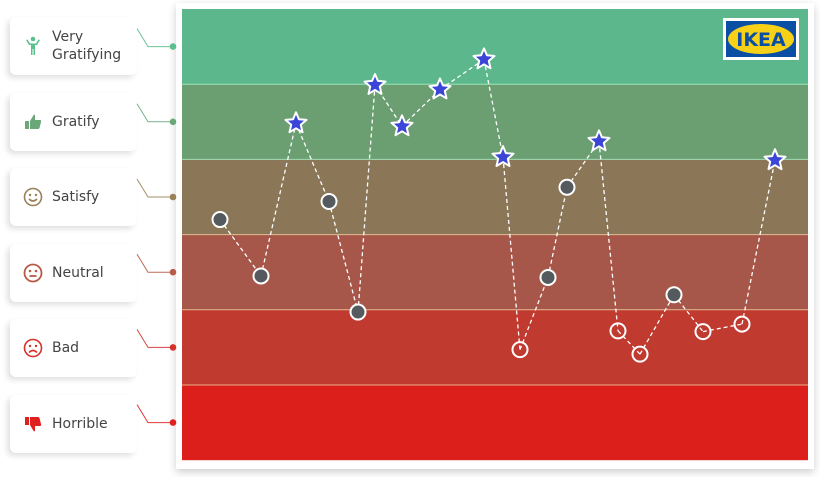 This screenshot has height=477, width=820. I want to click on band-horrible, so click(495, 423).